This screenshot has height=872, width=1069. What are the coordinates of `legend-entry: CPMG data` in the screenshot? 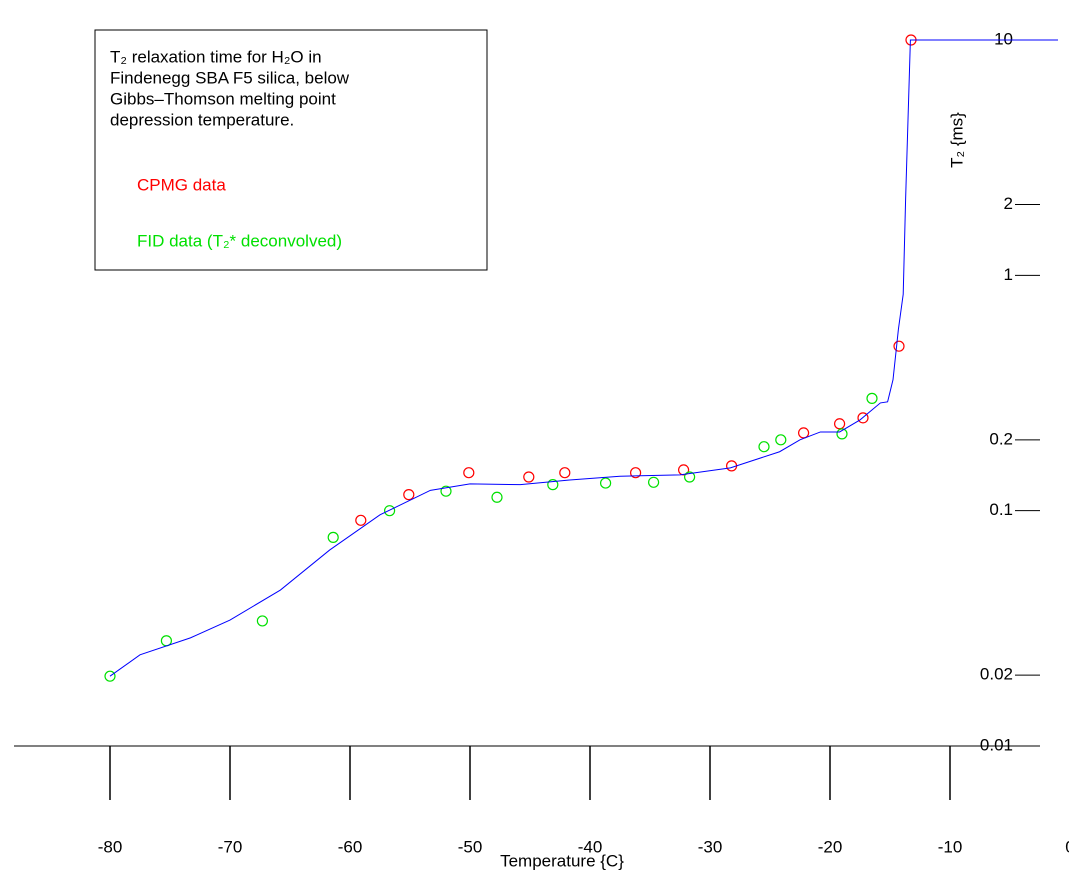 It's located at (181, 184).